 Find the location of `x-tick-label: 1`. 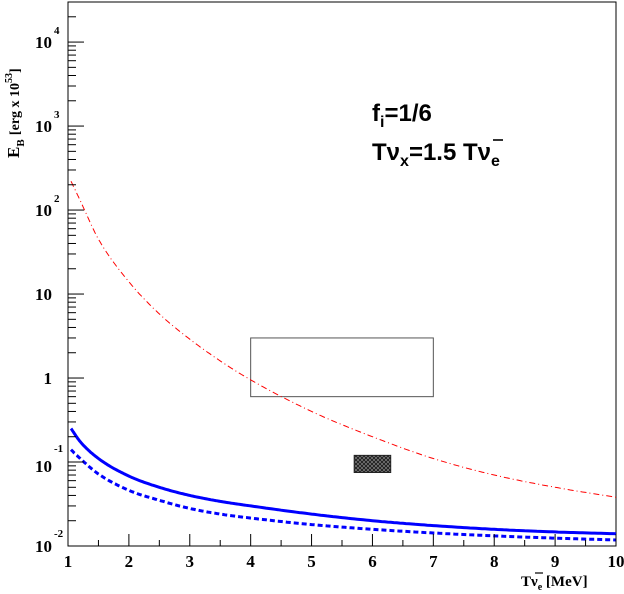

x-tick-label: 1 is located at coordinates (68, 561).